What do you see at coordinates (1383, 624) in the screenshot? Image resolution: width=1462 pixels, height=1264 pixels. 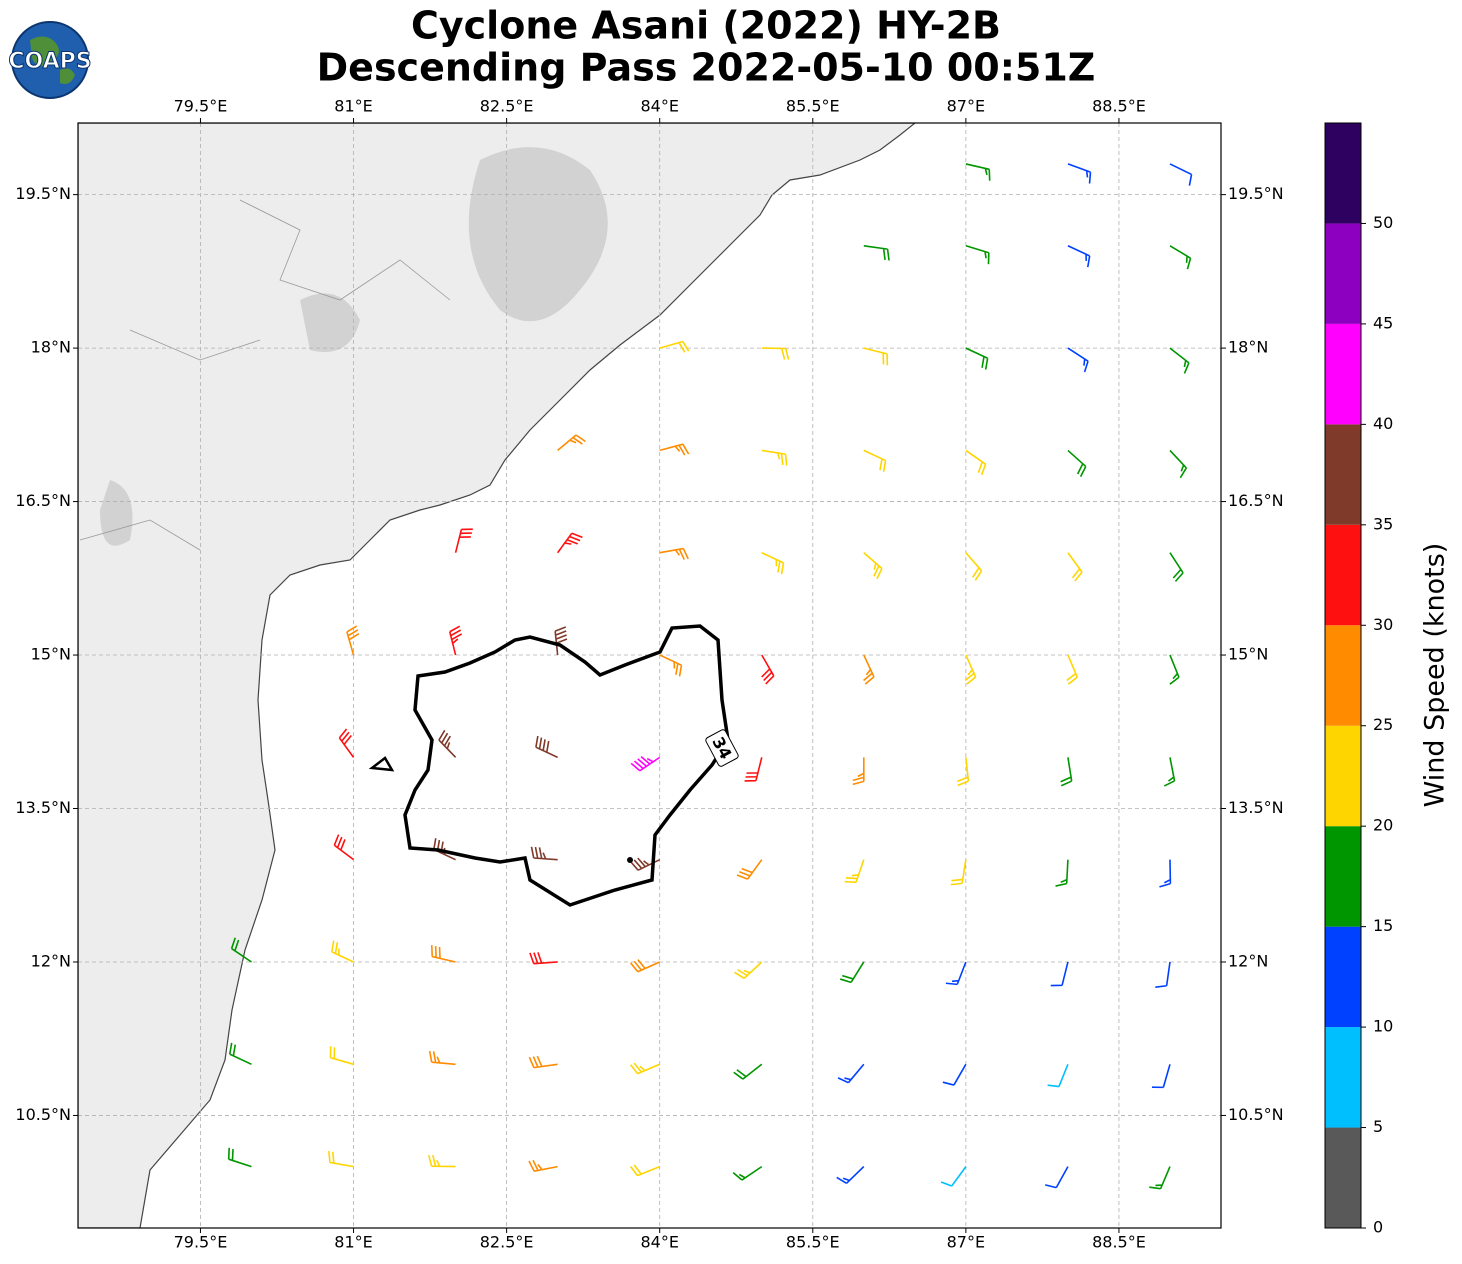 I see `colorbar-tick-label: 30` at bounding box center [1383, 624].